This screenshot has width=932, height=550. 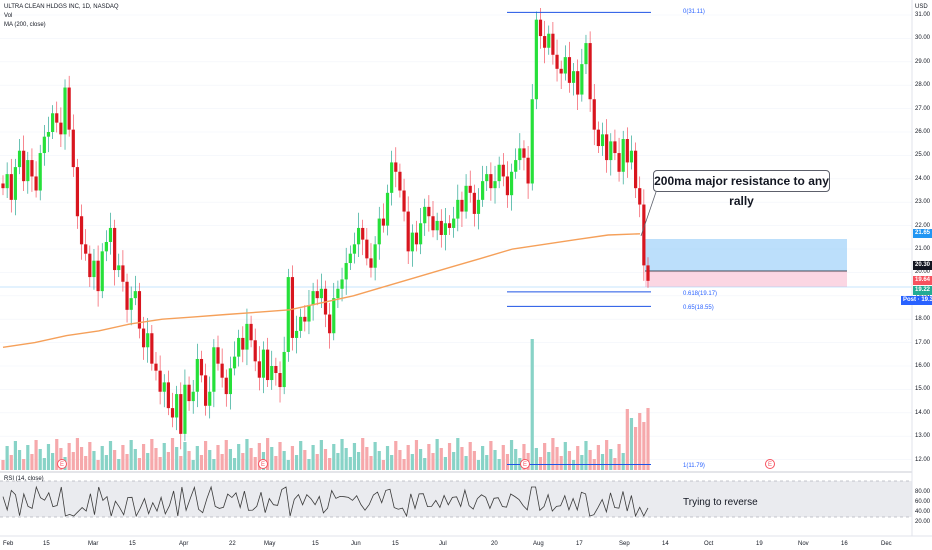 What do you see at coordinates (538, 544) in the screenshot?
I see `time-tick-label: Aug` at bounding box center [538, 544].